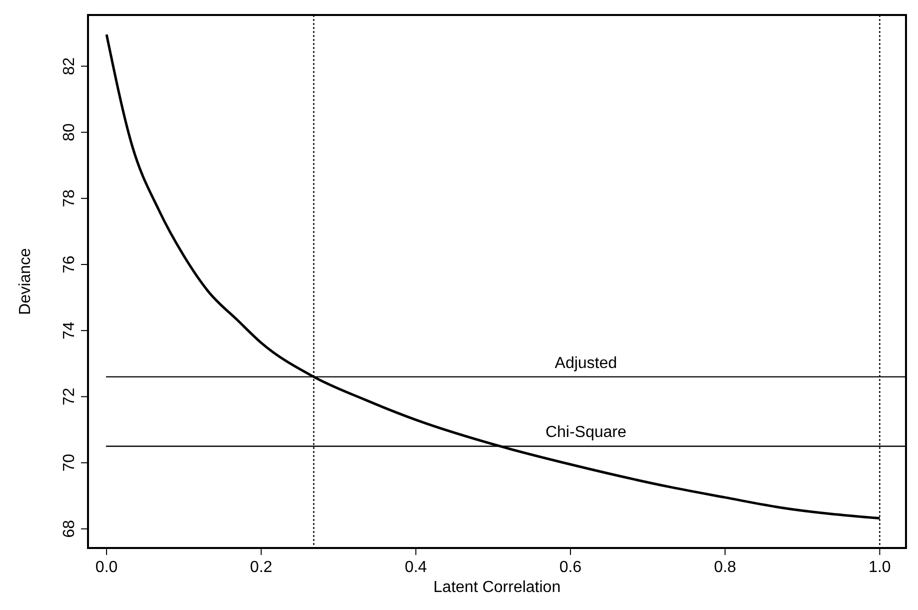  I want to click on y-tick-label: 74, so click(69, 331).